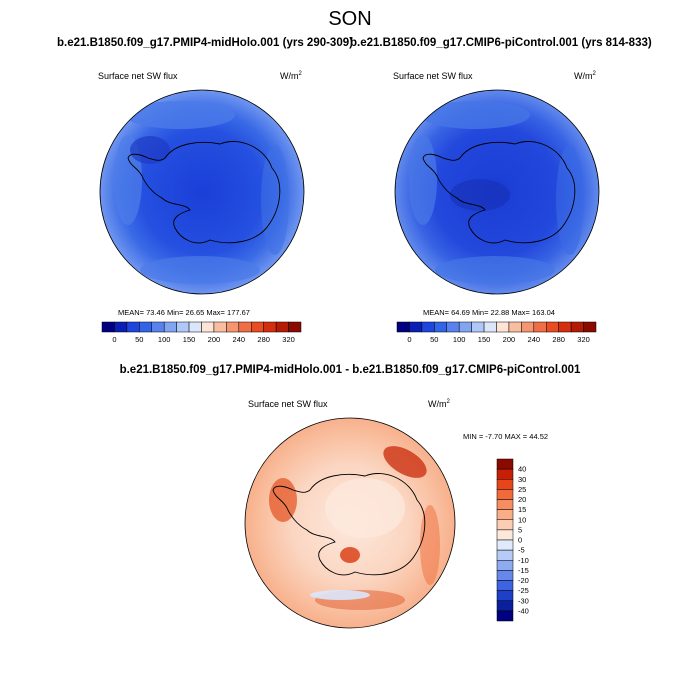  Describe the element at coordinates (521, 550) in the screenshot. I see `colorbar-tick-label: -5` at that location.